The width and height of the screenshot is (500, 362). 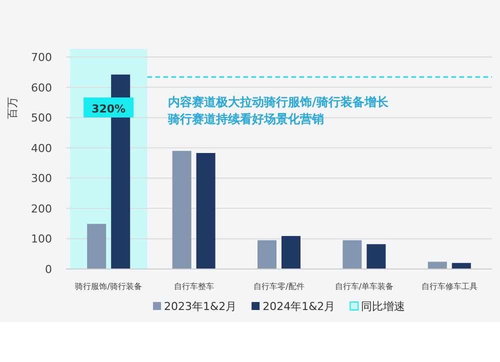 I want to click on y-tick-label: 500, so click(x=41, y=118).